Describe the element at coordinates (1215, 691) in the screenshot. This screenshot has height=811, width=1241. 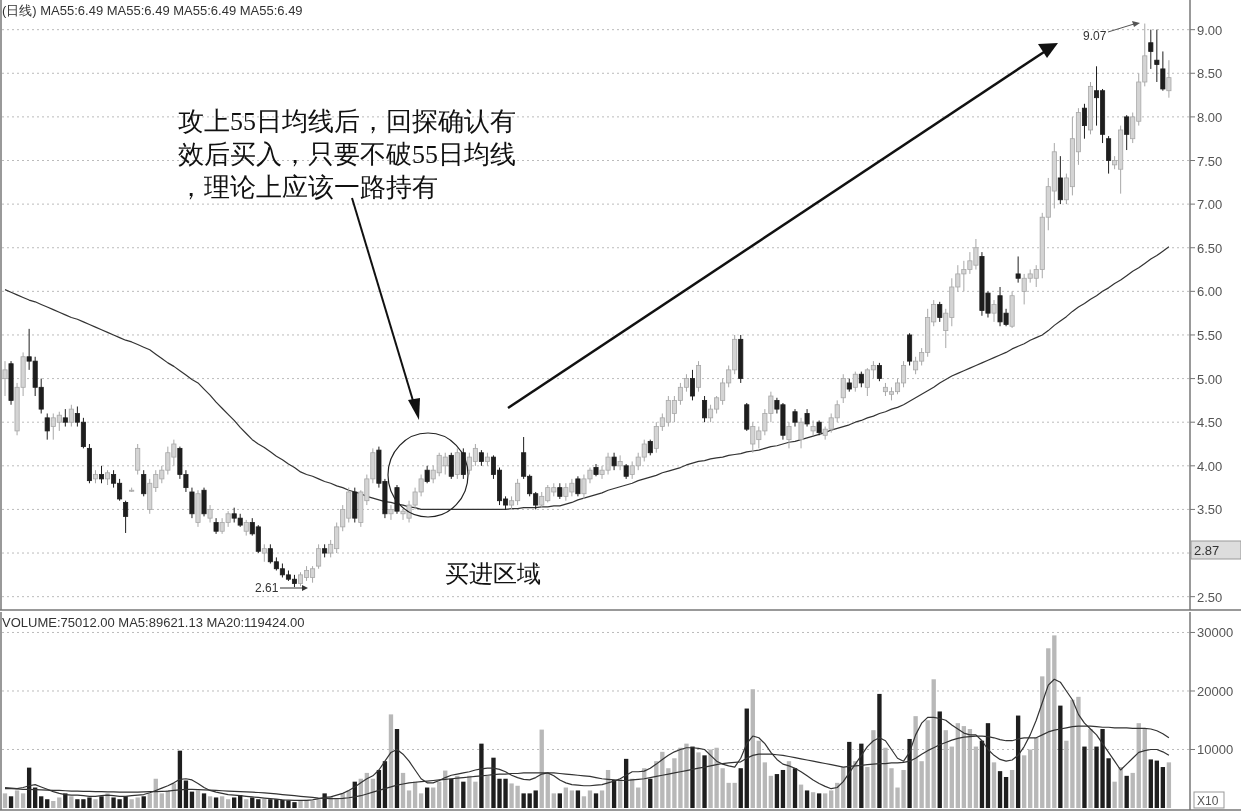
I see `y-tick-label: 20000` at that location.